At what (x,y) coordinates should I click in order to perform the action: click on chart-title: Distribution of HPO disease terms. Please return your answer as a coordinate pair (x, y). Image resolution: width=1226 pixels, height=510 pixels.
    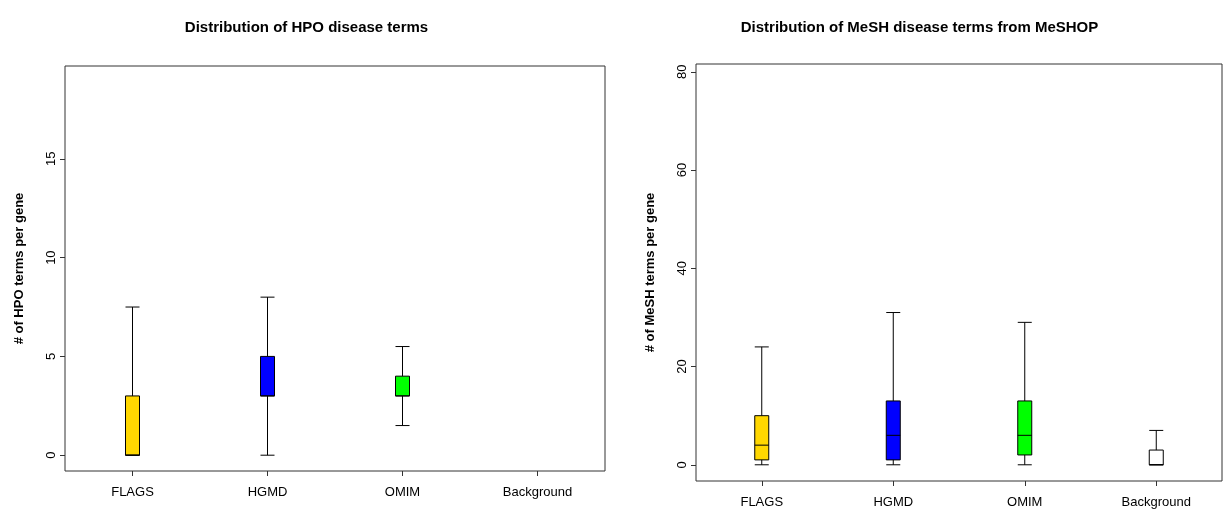
    Looking at the image, I should click on (306, 26).